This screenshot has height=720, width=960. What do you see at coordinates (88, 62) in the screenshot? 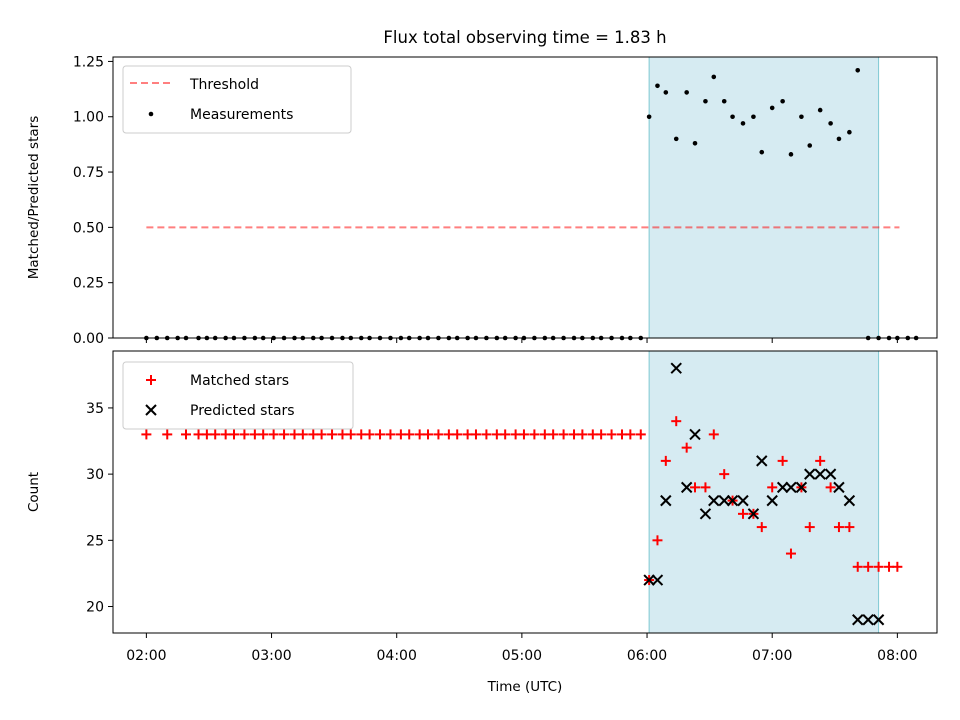
I see `y-tick-label: 1.25` at bounding box center [88, 62].